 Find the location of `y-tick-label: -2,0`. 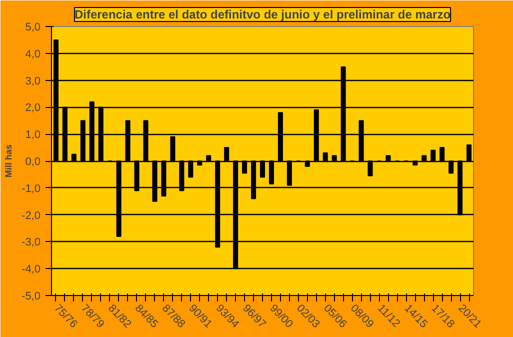

y-tick-label: -2,0 is located at coordinates (31, 216).